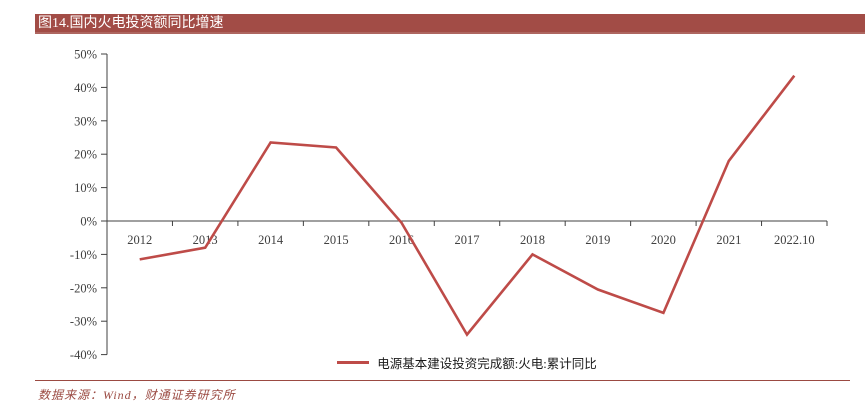 The width and height of the screenshot is (865, 411). I want to click on y-tick-label: -30%, so click(83, 322).